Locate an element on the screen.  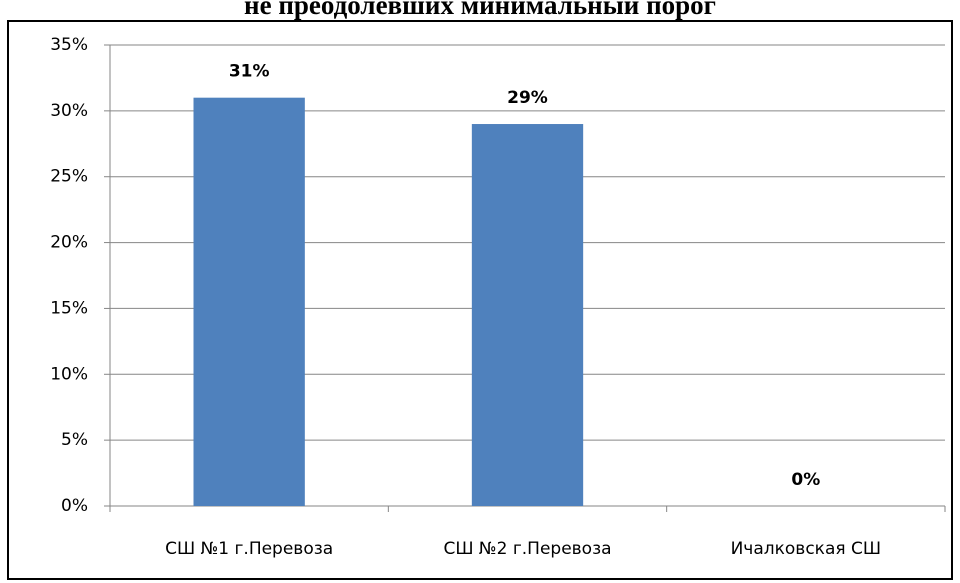
data-label: 29% is located at coordinates (527, 98).